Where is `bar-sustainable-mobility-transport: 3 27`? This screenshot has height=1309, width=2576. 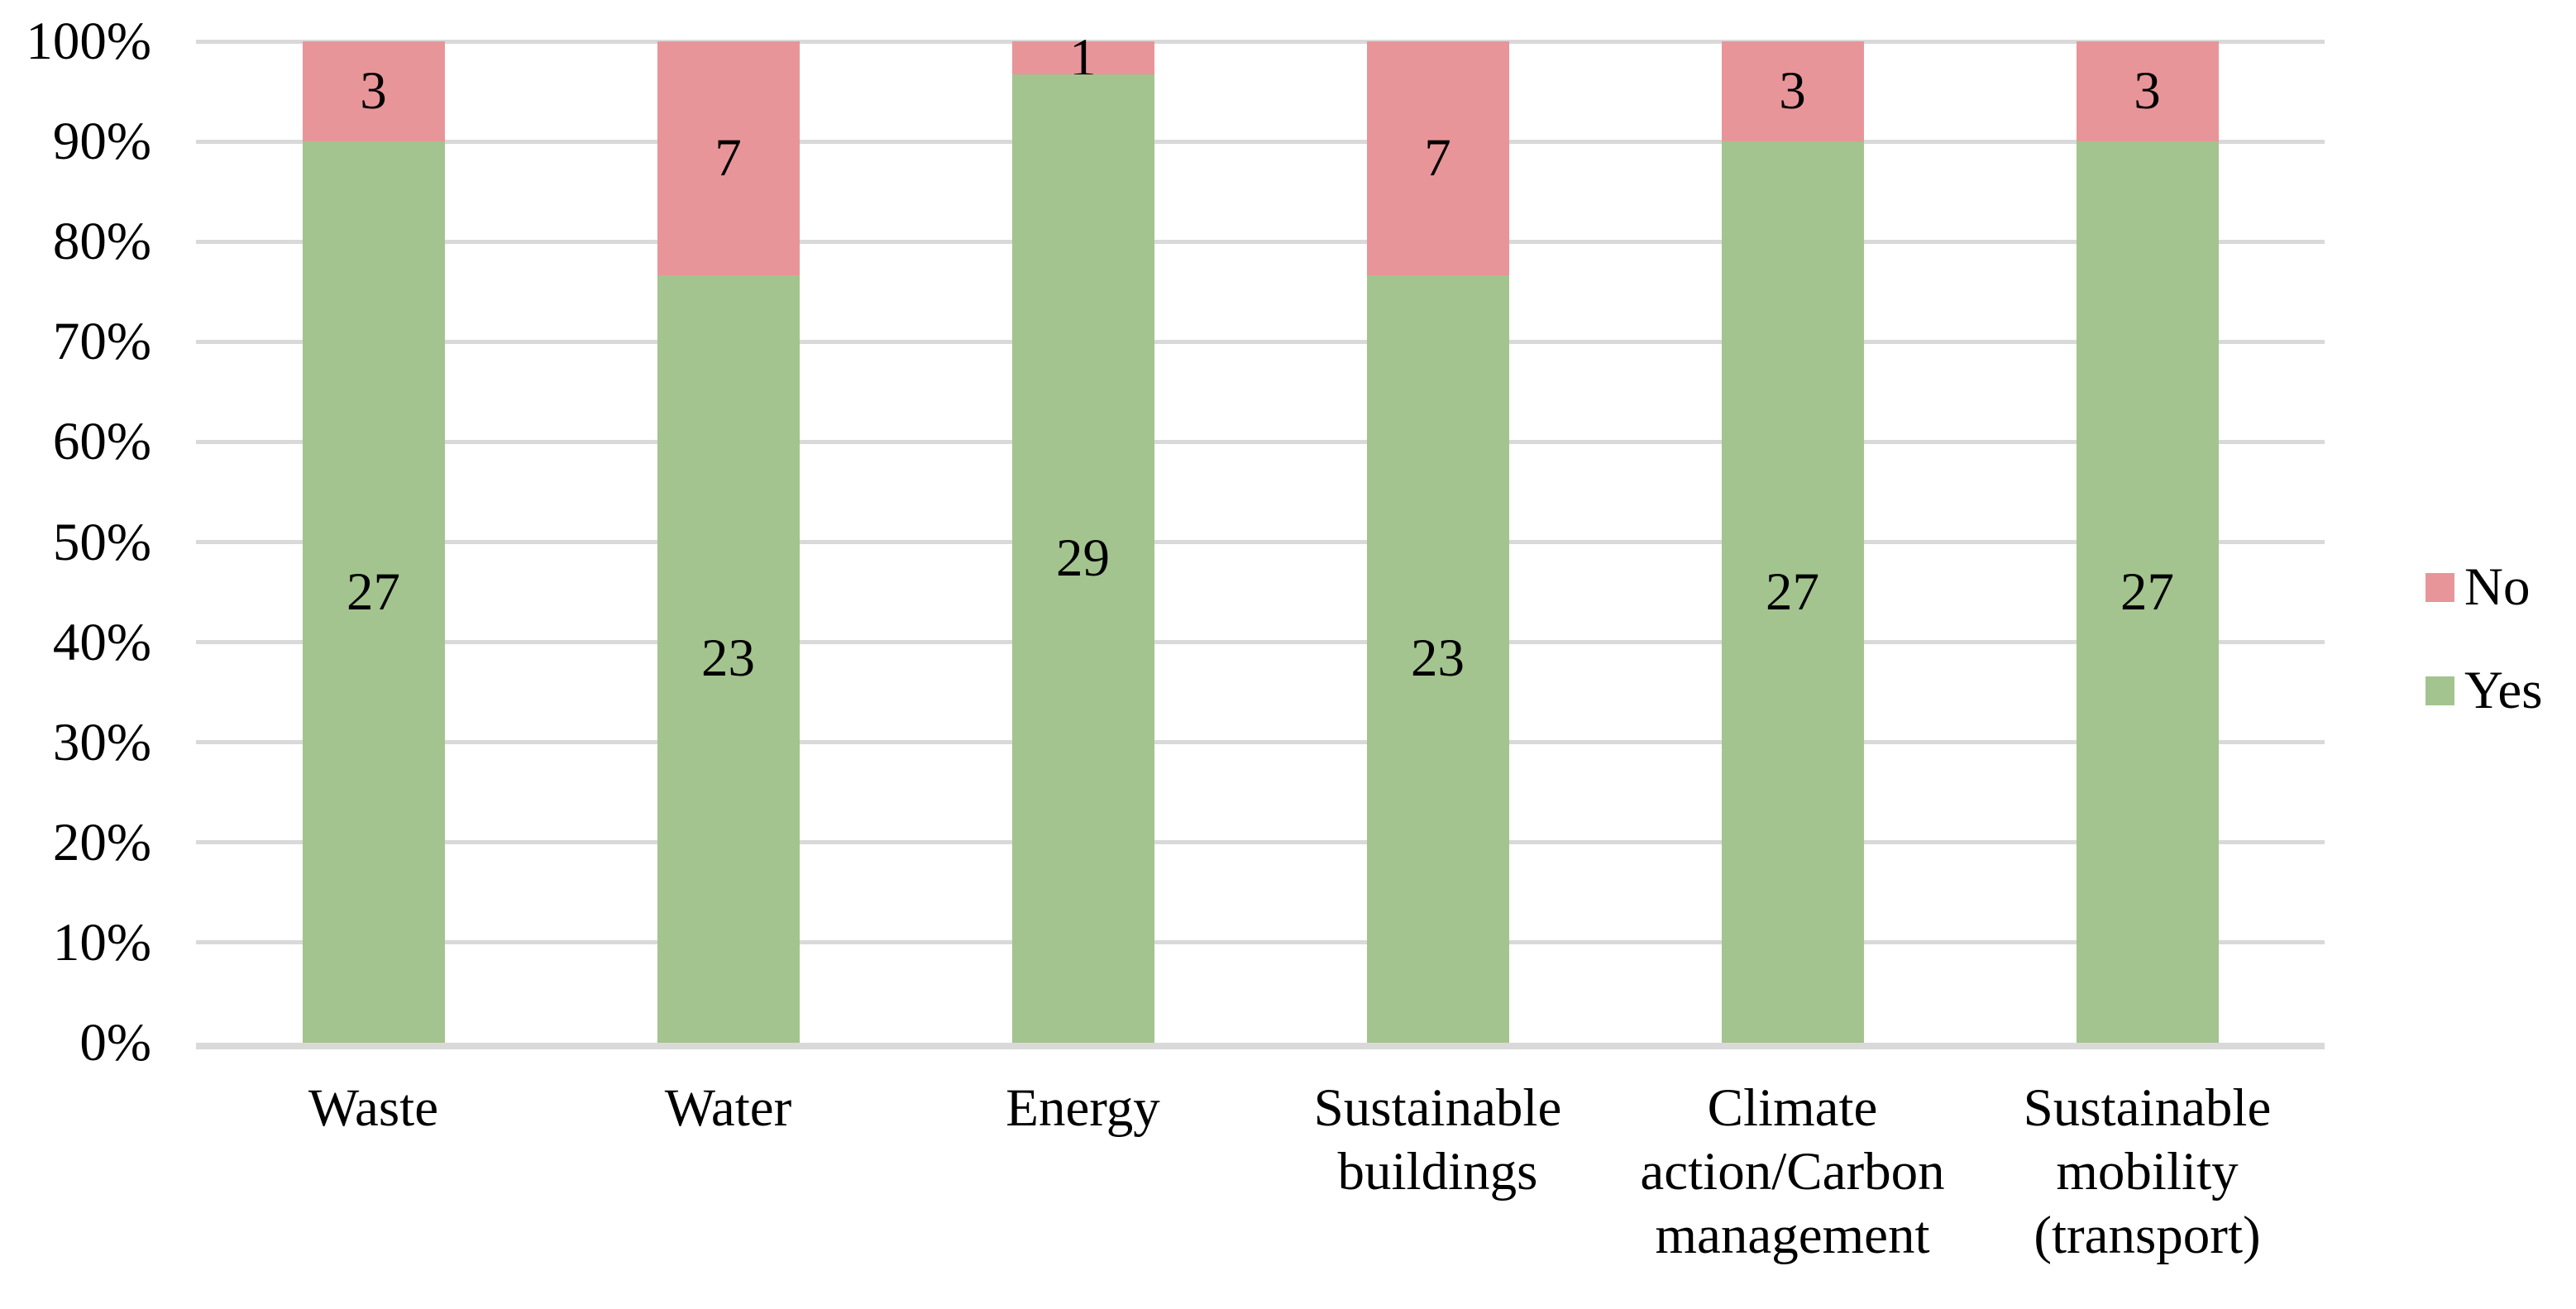 bar-sustainable-mobility-transport: 3 27 is located at coordinates (2147, 542).